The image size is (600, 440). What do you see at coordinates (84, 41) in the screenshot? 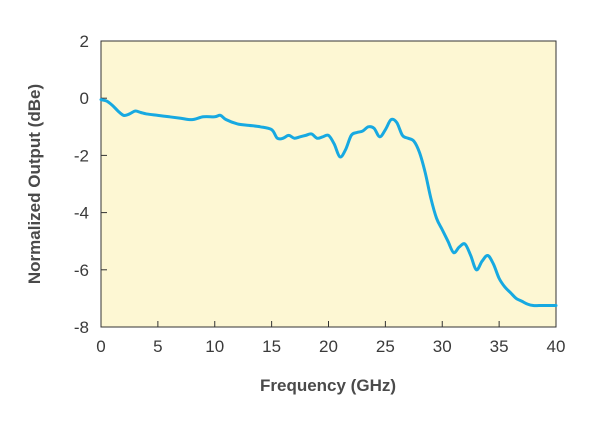
I see `y-tick-label: 2` at bounding box center [84, 41].